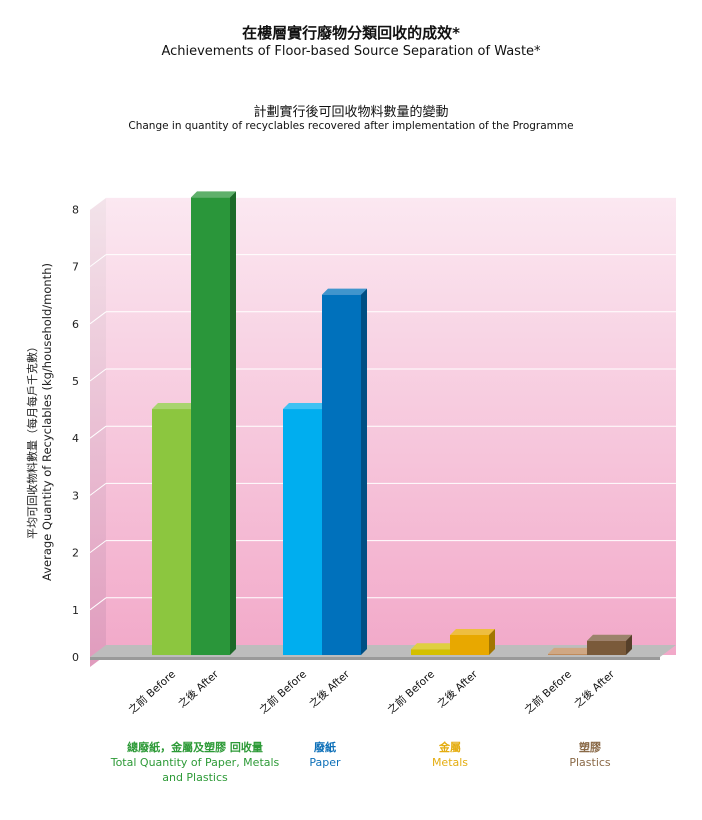 The image size is (702, 820). I want to click on bar-after-2-top, so click(472, 631).